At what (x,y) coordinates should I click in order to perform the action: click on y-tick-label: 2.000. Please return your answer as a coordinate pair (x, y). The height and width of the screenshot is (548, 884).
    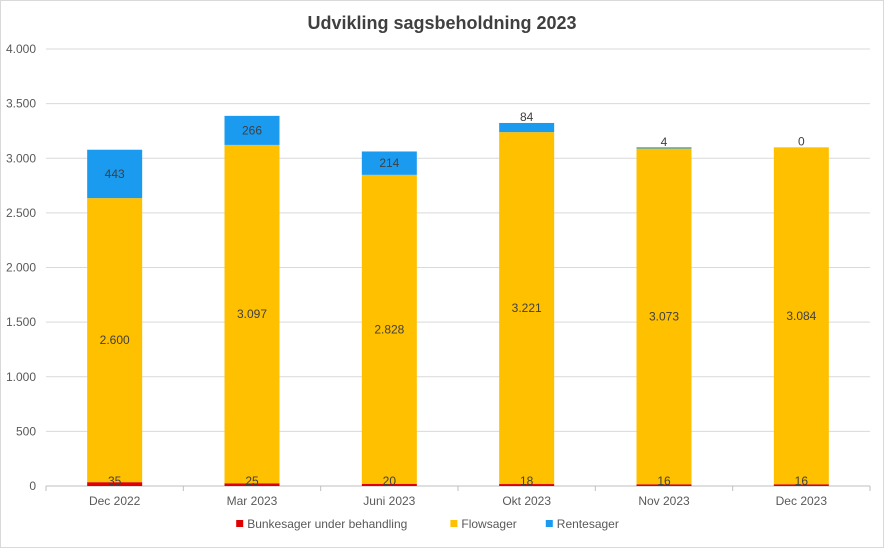
    Looking at the image, I should click on (21, 268).